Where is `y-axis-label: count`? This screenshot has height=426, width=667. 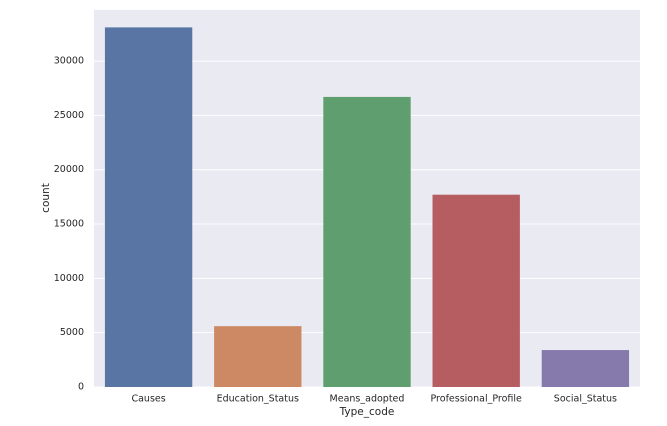
y-axis-label: count is located at coordinates (46, 198).